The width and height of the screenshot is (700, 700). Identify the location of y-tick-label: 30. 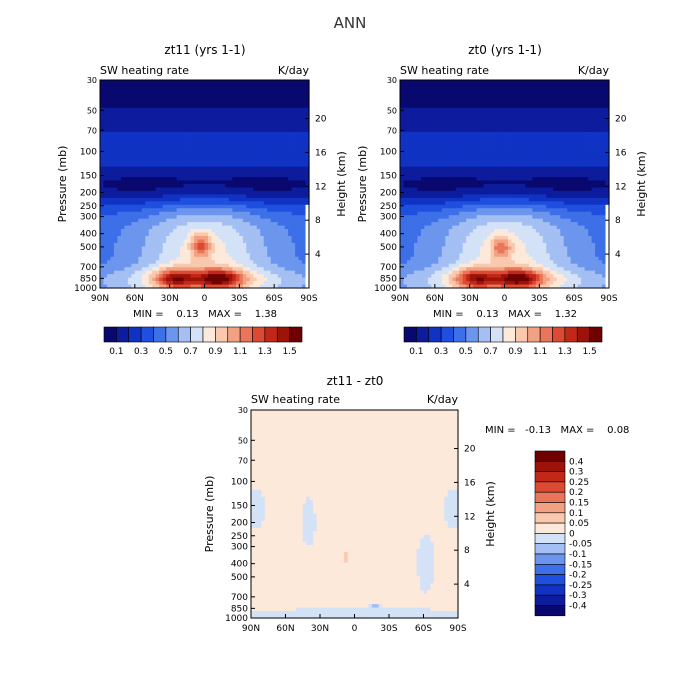
(92, 80).